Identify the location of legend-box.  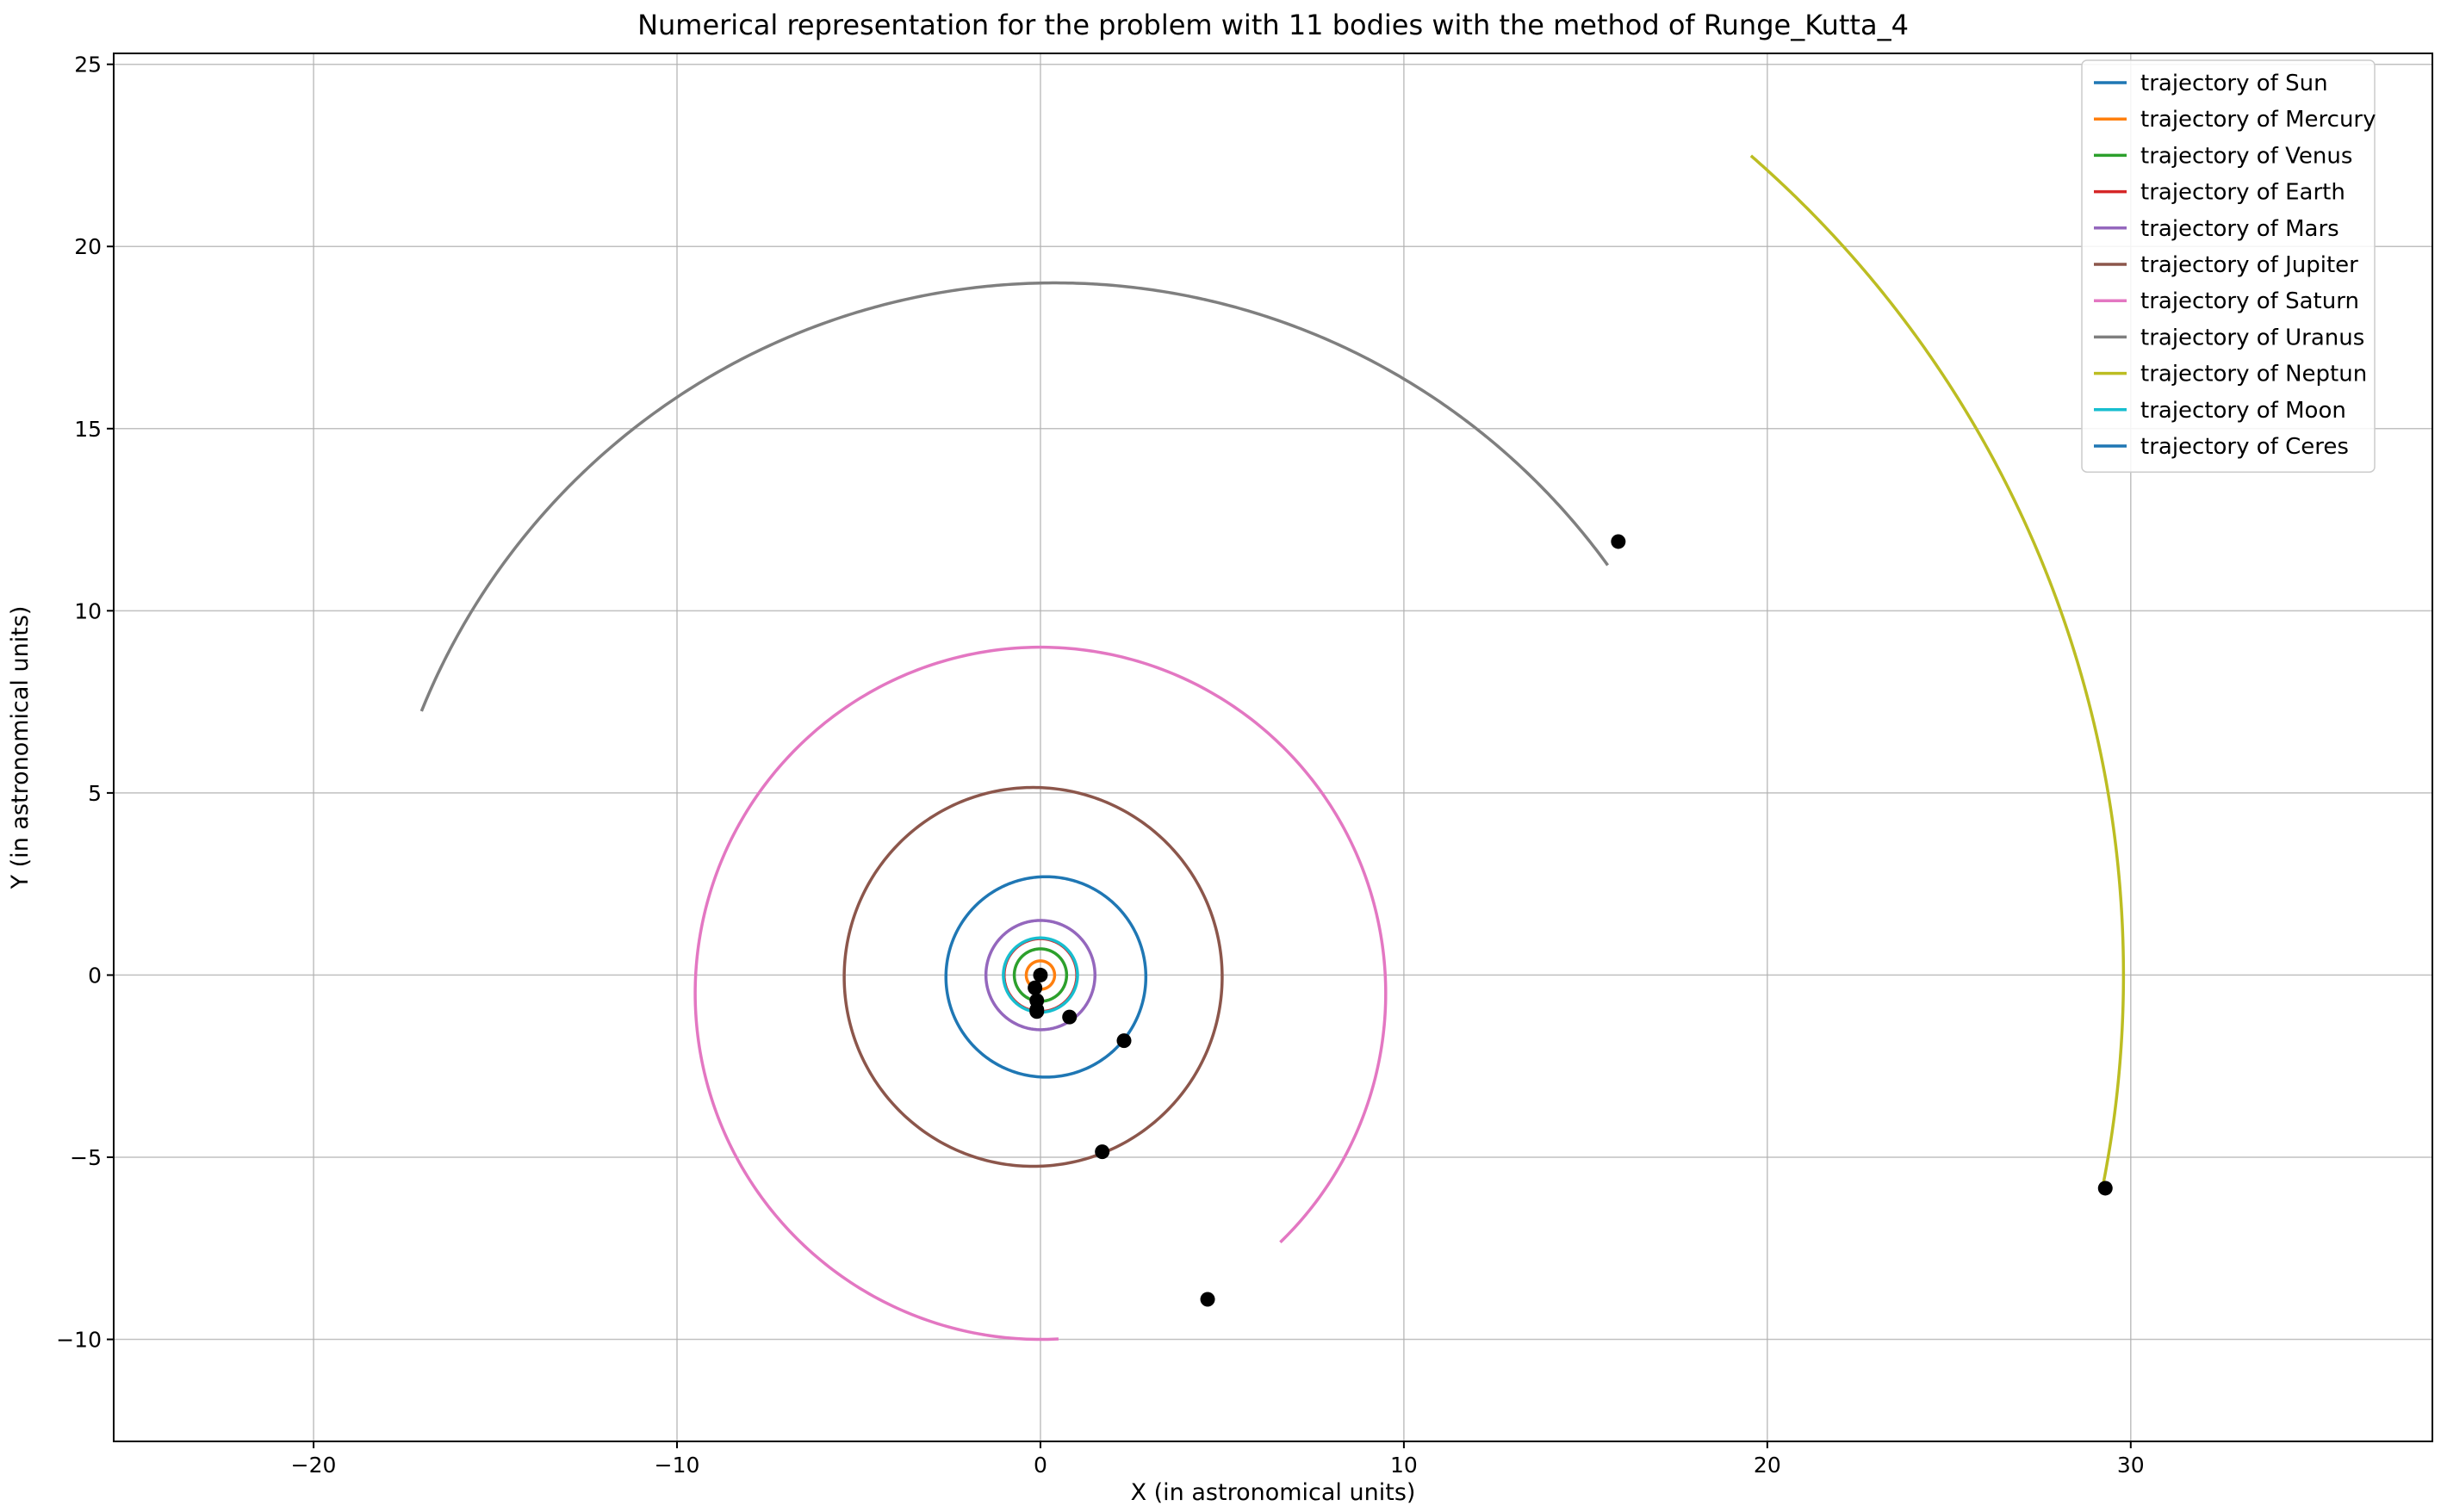
(2229, 266).